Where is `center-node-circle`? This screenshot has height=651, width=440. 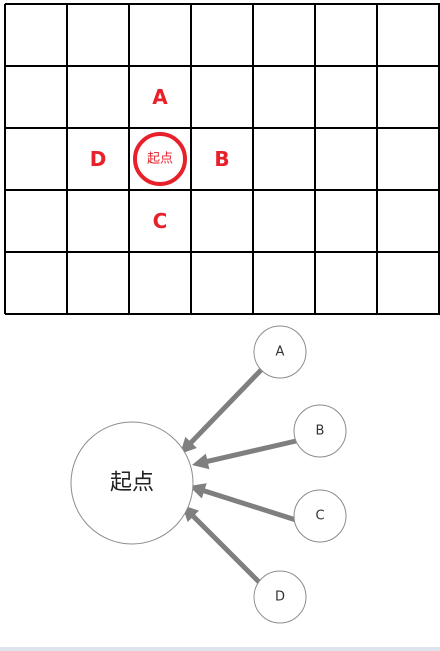 center-node-circle is located at coordinates (132, 483).